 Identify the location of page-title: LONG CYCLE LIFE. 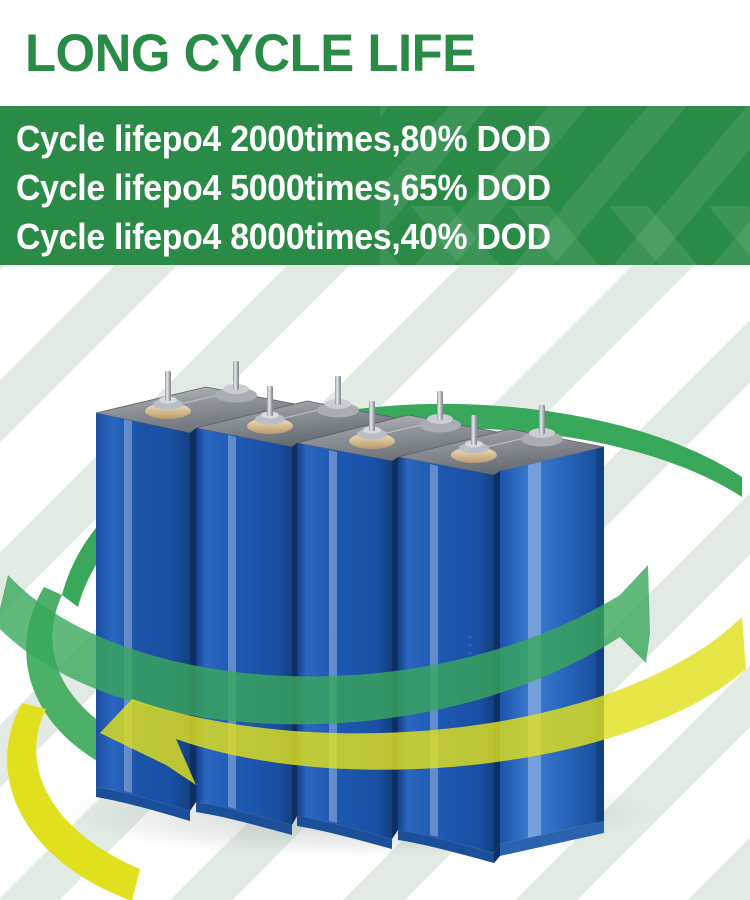
(250, 53).